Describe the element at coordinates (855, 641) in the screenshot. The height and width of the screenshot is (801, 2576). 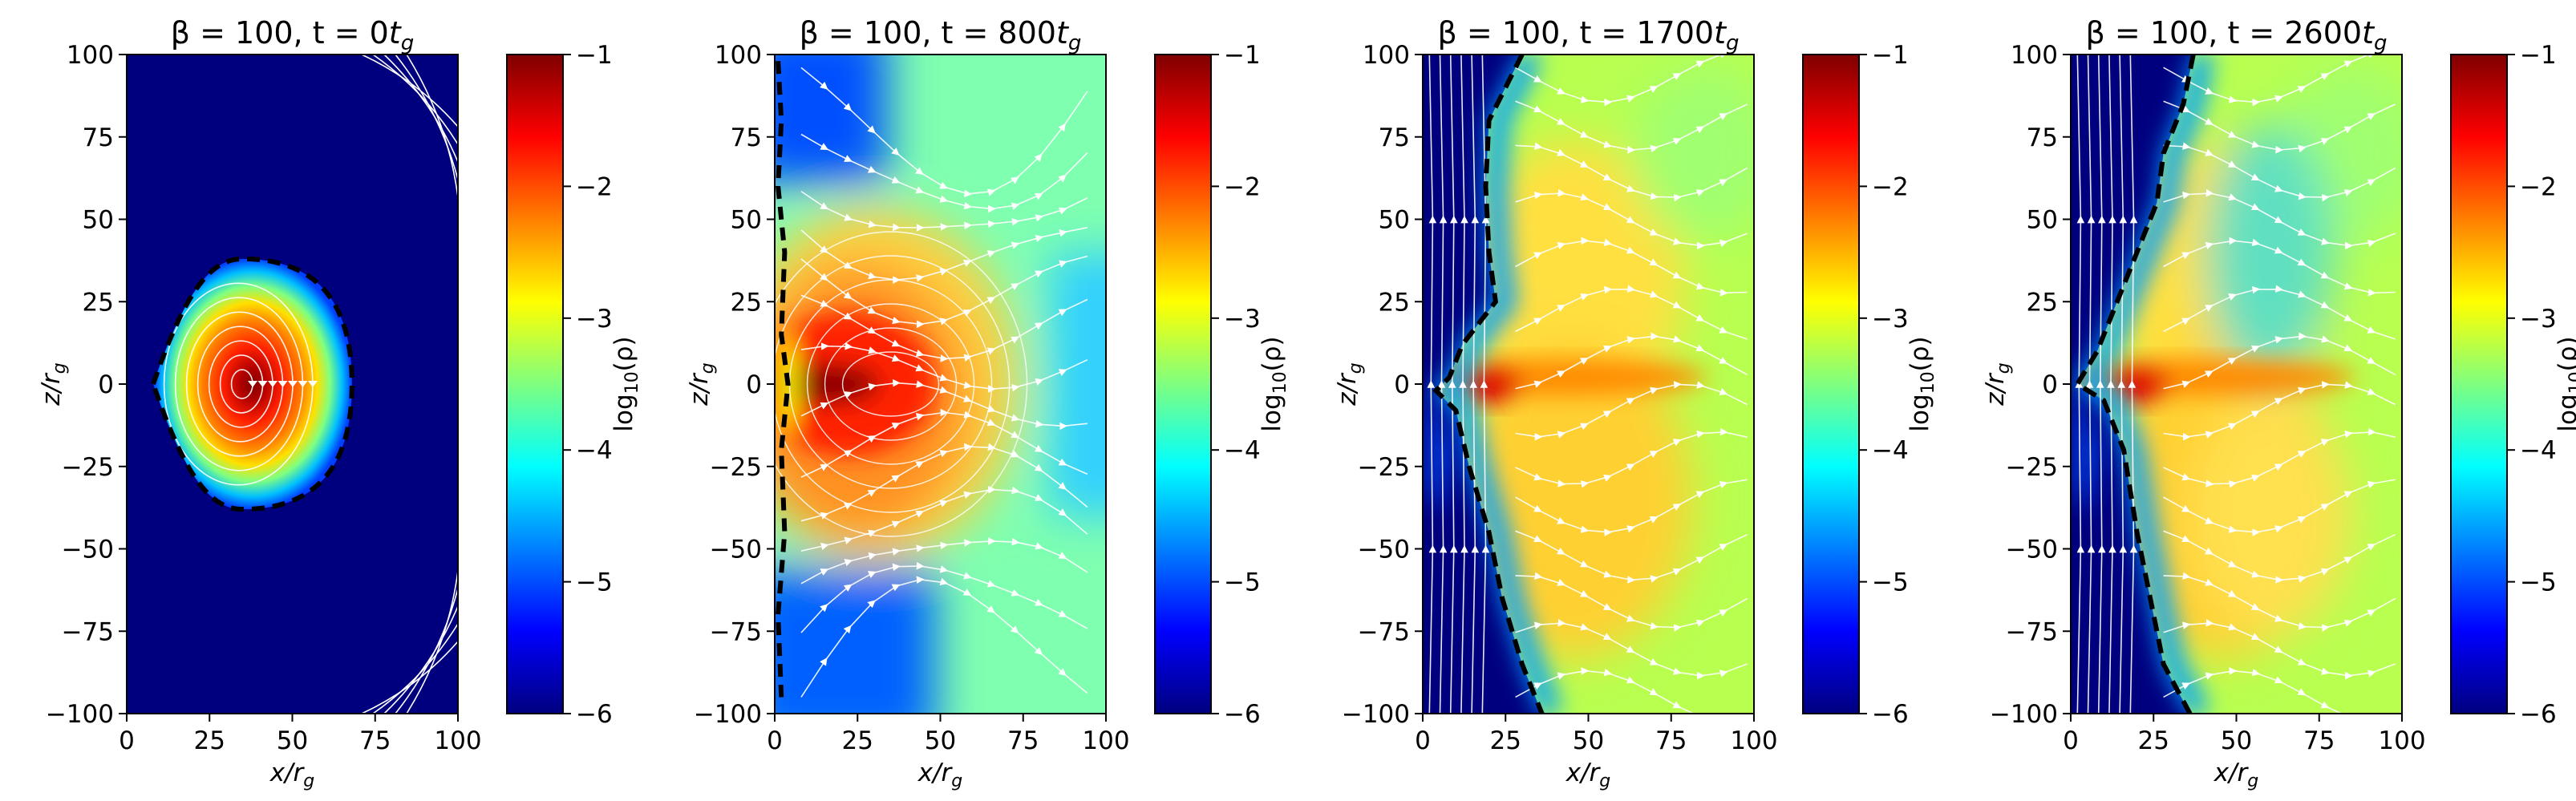
I see `polar-low-density-bottom` at that location.